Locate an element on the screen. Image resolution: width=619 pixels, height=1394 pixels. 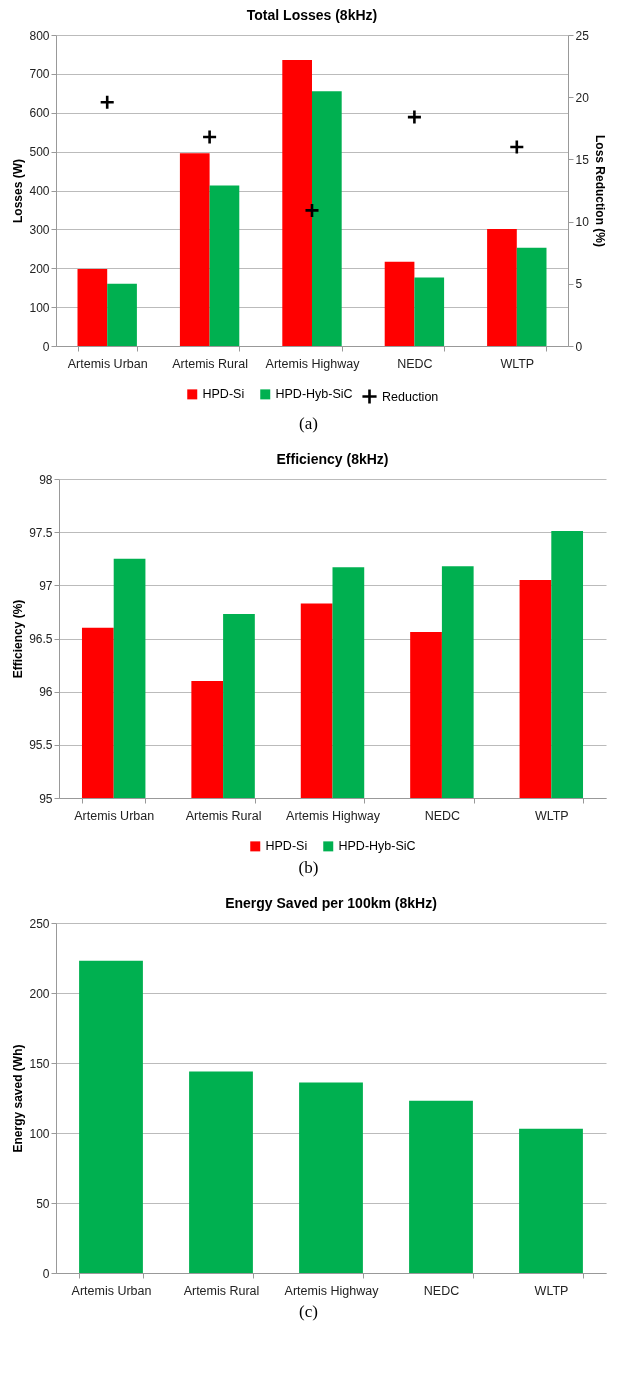
y2-tick-label: 0 is located at coordinates (579, 346).